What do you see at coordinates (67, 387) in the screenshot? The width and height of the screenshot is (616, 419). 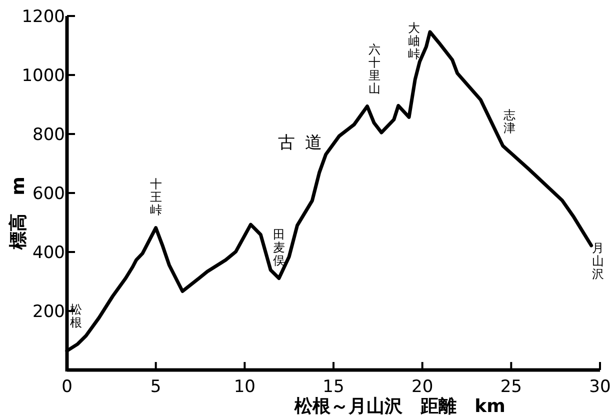 I see `x-tick-label: 0` at bounding box center [67, 387].